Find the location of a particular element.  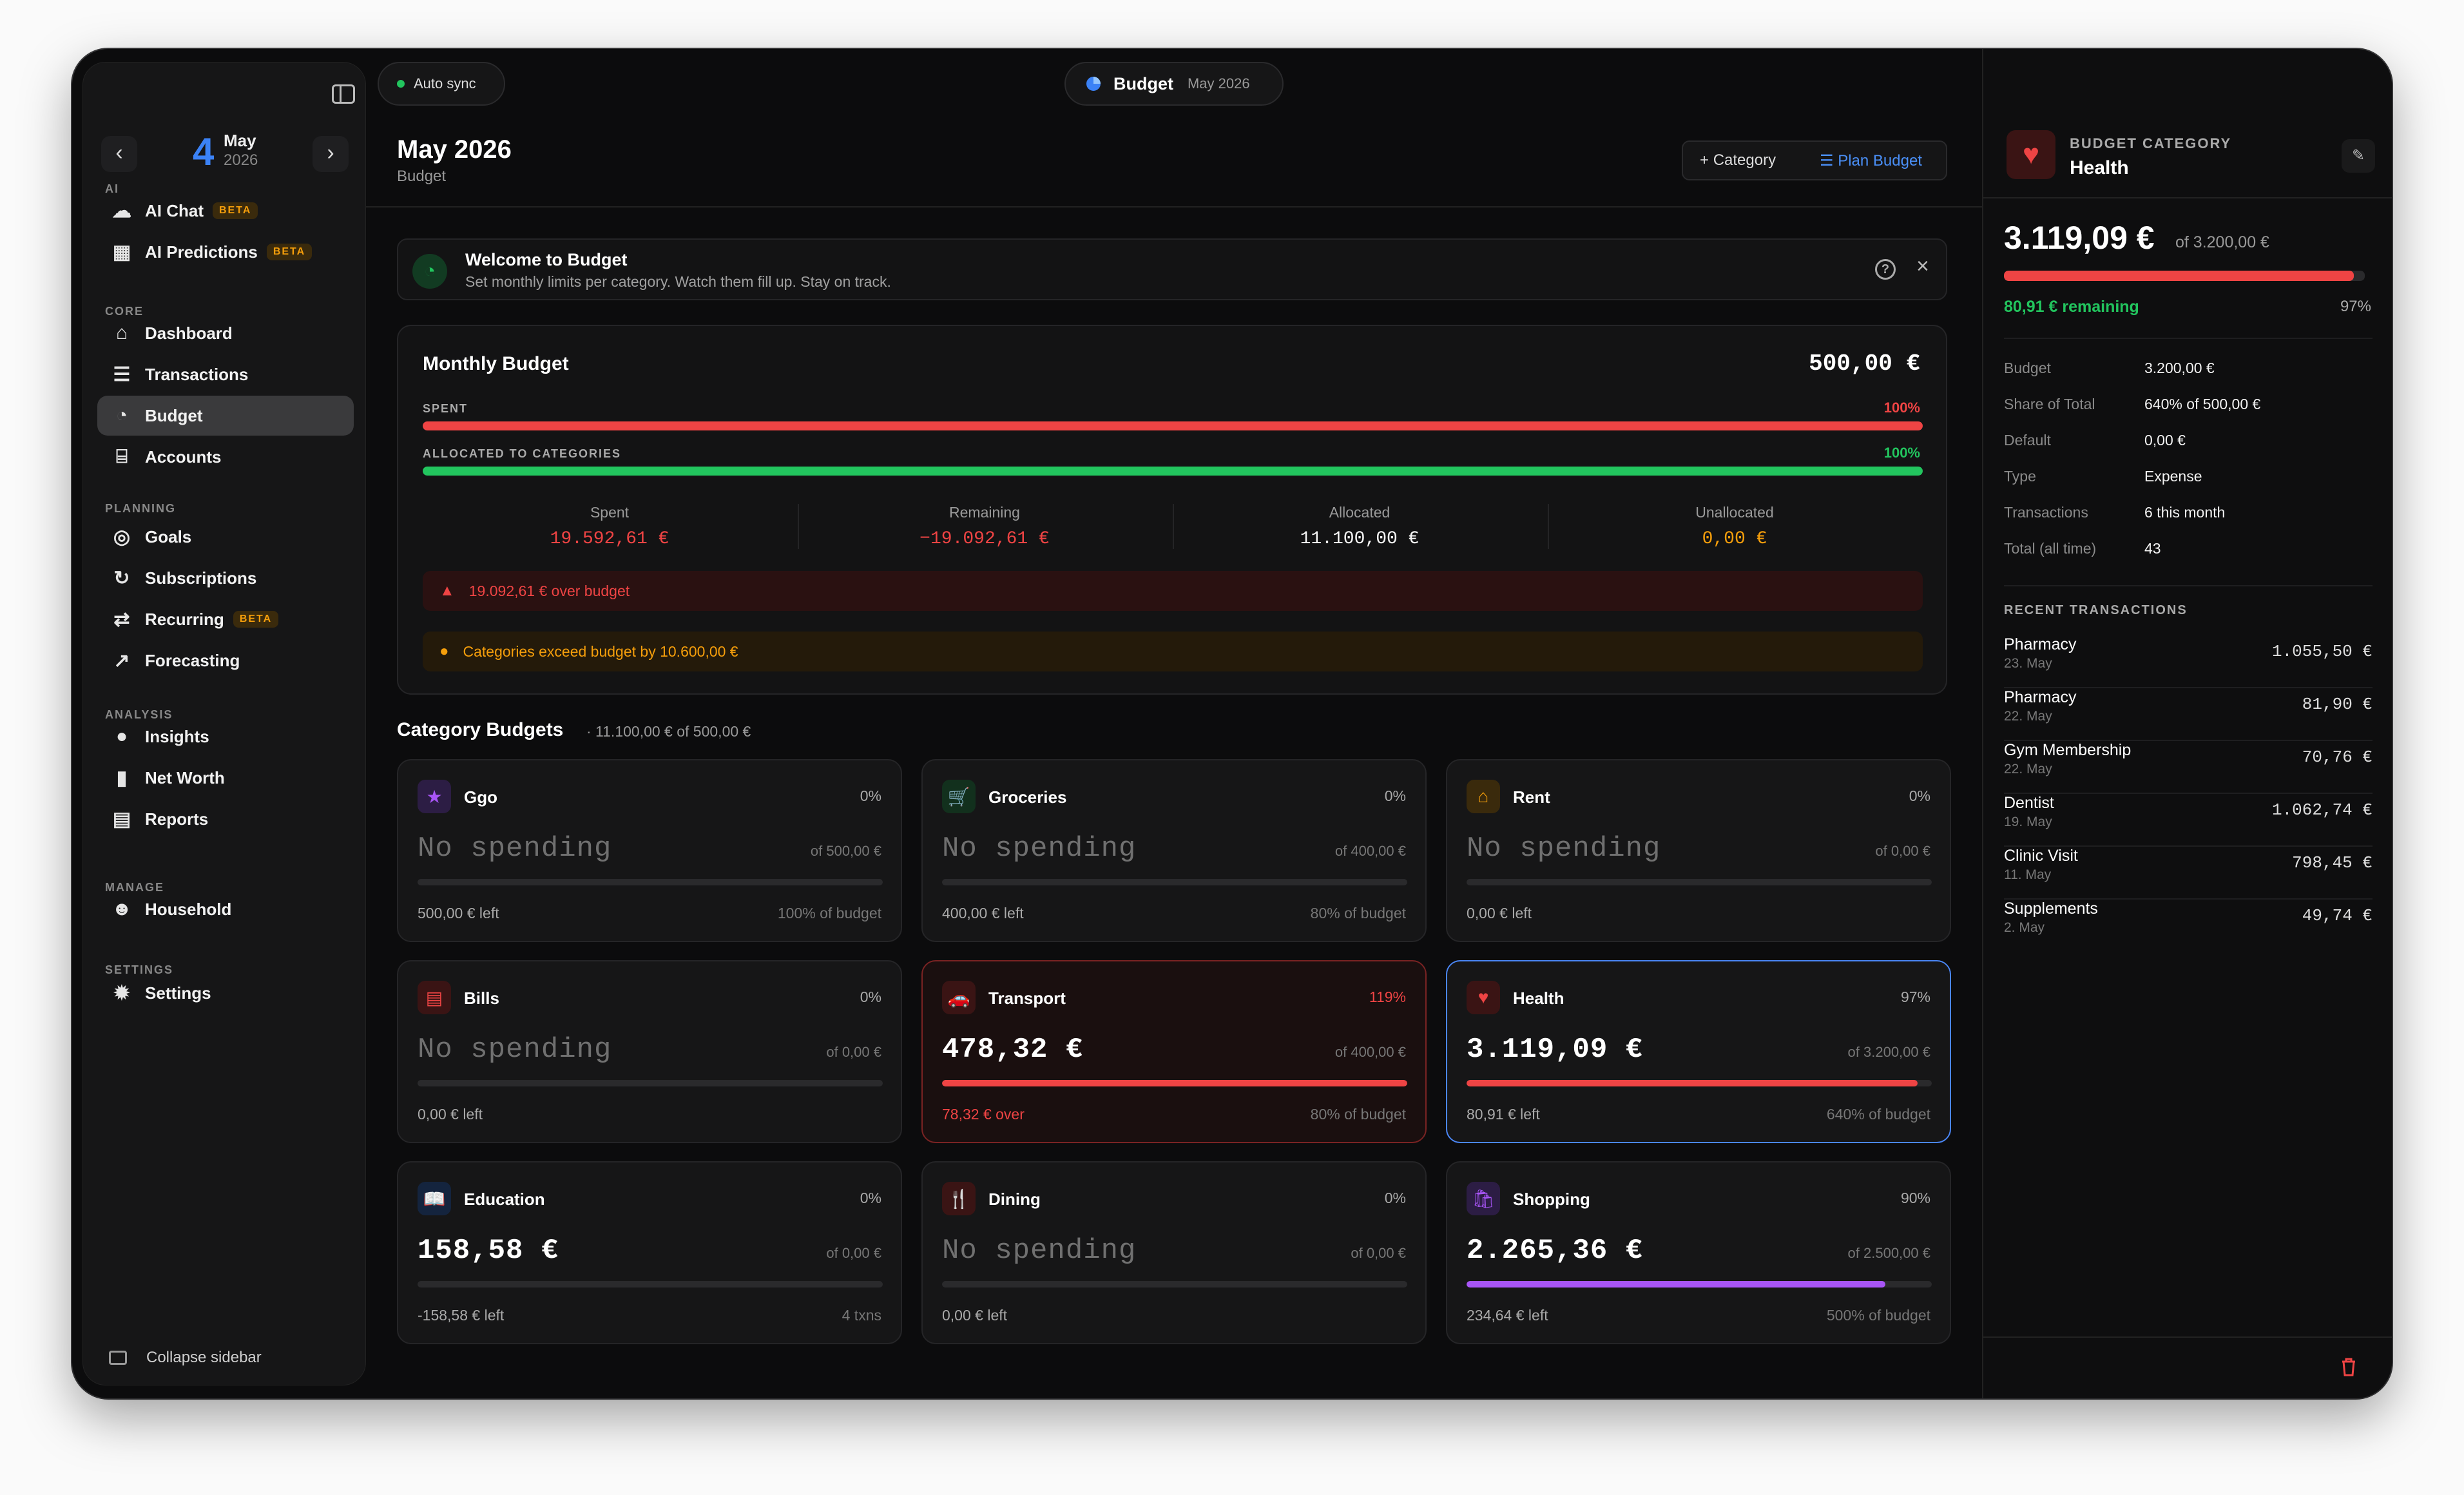

trash-icon is located at coordinates (2348, 1366).